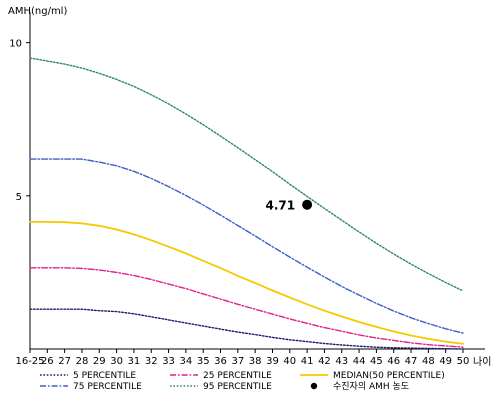  Describe the element at coordinates (428, 361) in the screenshot. I see `x-tick-label: 48` at that location.